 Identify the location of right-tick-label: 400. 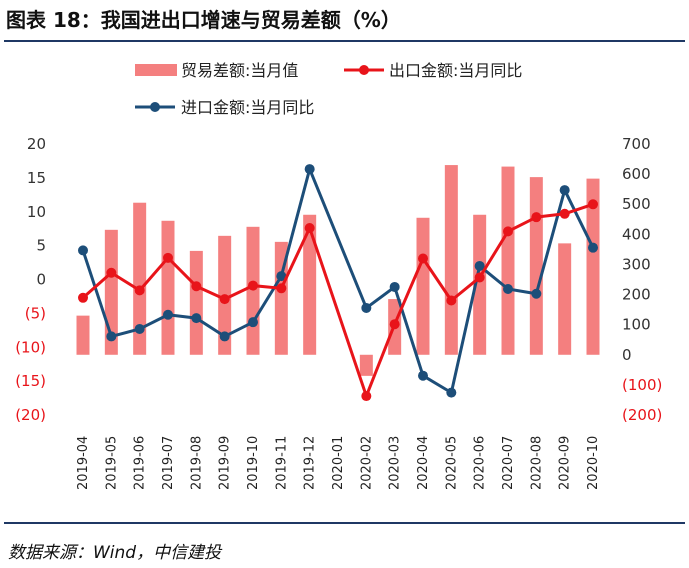
(636, 234).